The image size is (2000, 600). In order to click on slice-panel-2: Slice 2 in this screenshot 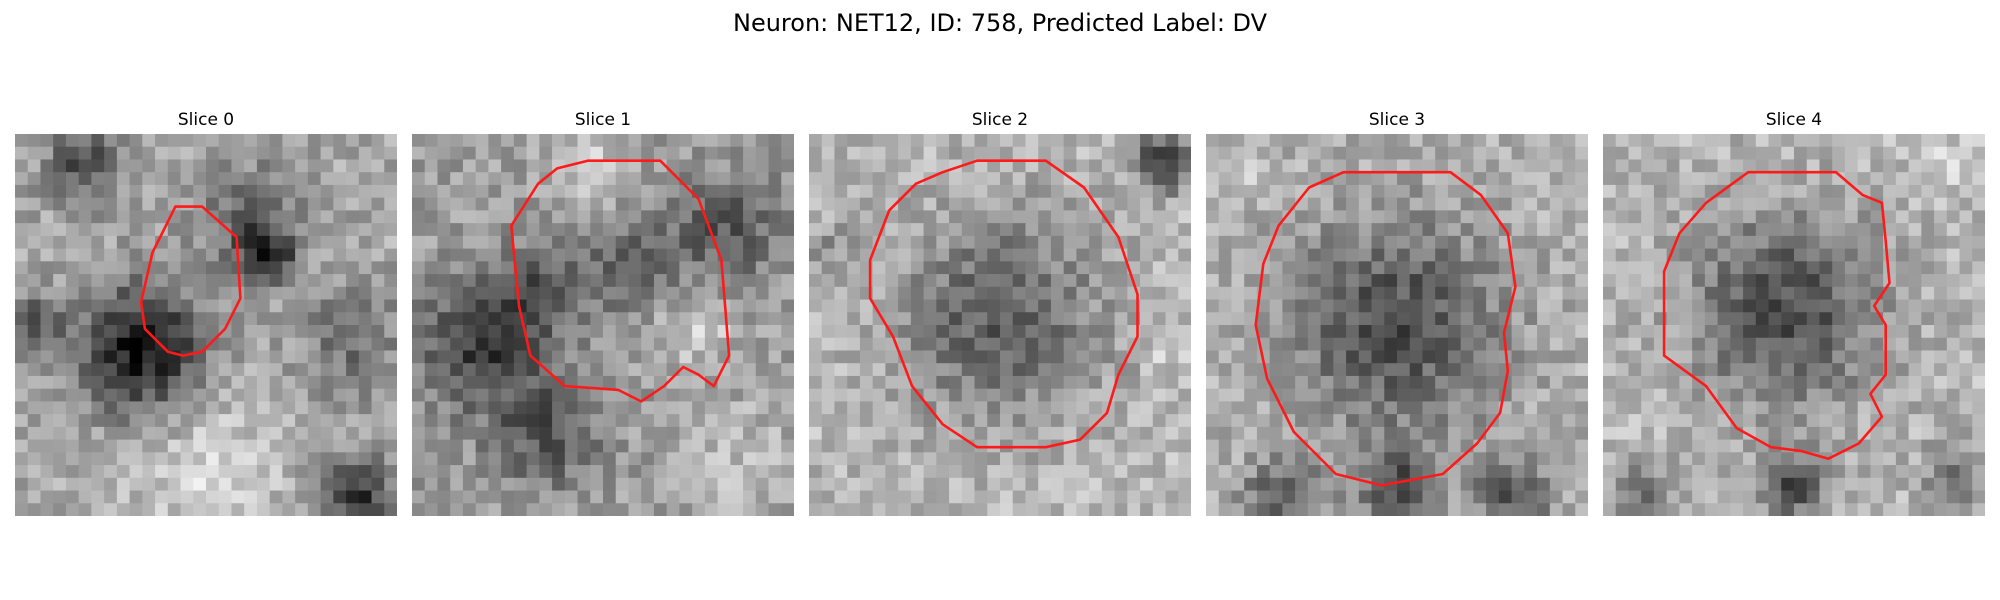, I will do `click(1000, 313)`.